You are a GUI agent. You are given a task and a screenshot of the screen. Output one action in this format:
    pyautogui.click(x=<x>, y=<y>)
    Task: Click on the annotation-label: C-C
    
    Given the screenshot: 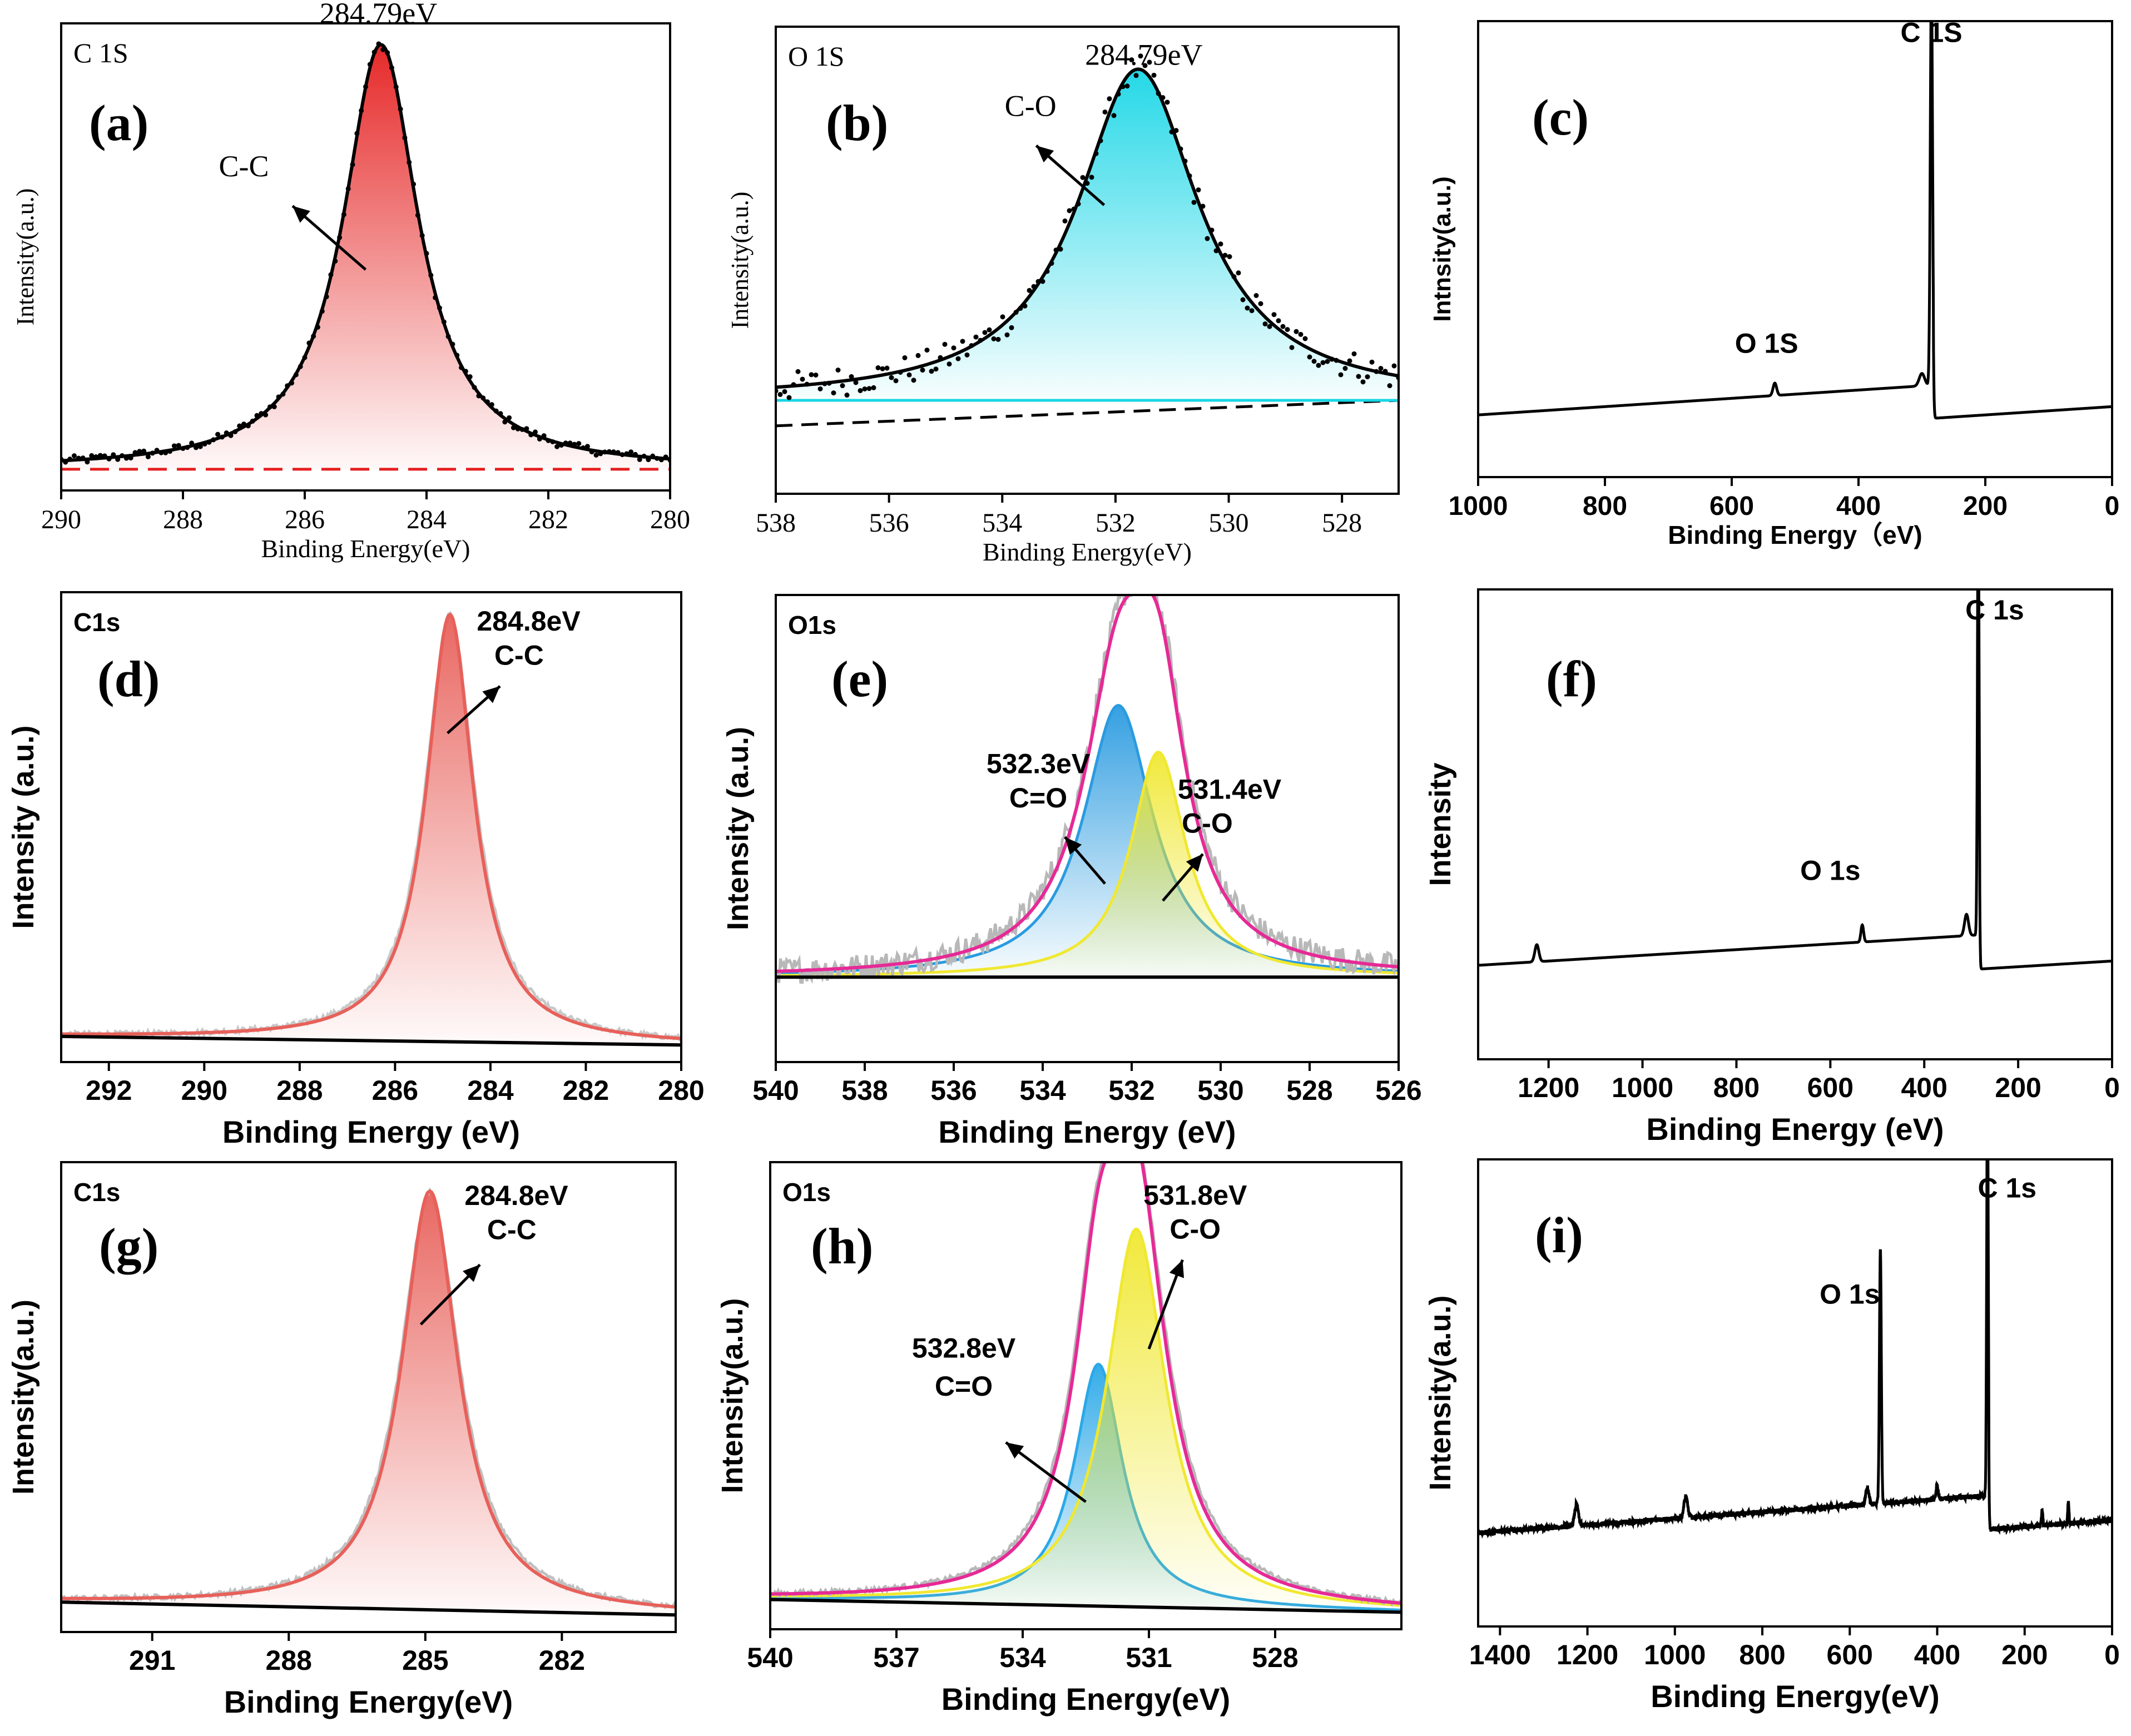 What is the action you would take?
    pyautogui.click(x=244, y=167)
    